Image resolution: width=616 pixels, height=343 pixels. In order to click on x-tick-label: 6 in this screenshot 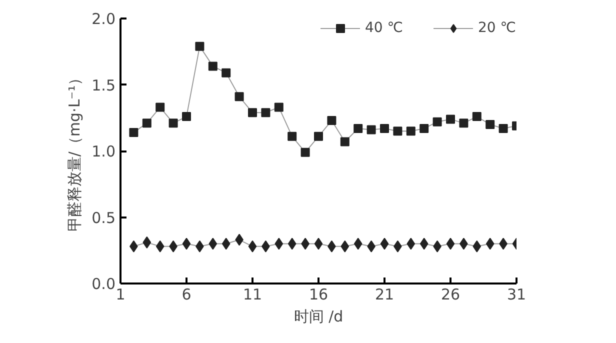, I will do `click(187, 295)`.